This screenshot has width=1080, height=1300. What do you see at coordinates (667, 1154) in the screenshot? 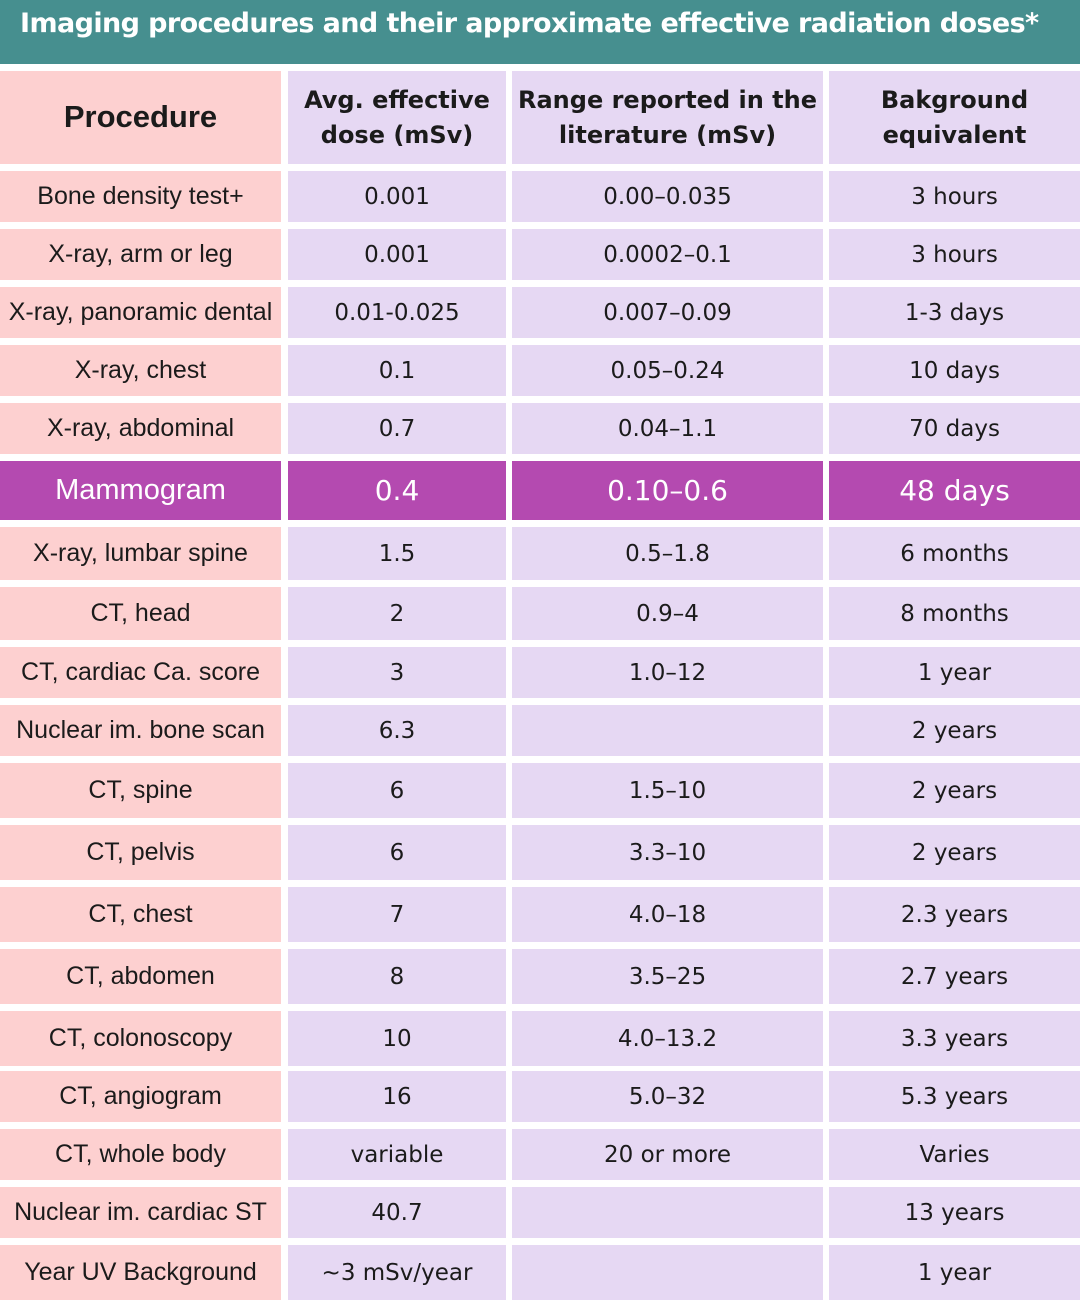
I see `cell-range: 20 or more` at bounding box center [667, 1154].